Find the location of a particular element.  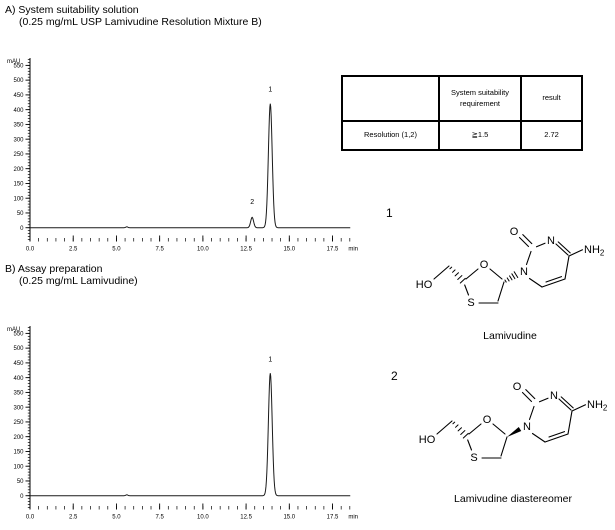

table-header-row: System suitability requirement result is located at coordinates (462, 98).